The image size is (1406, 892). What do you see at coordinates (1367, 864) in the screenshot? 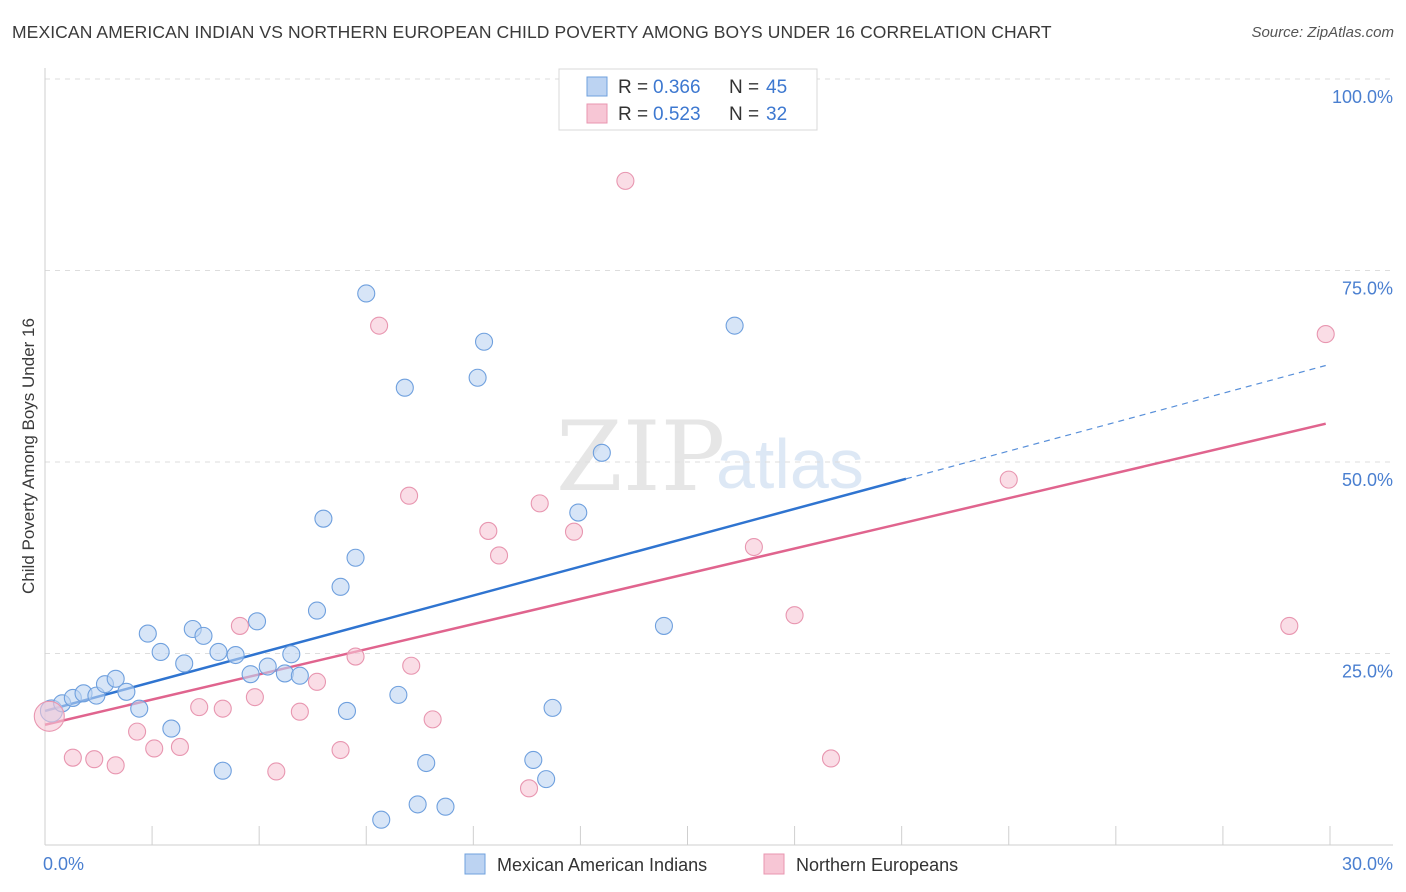
I see `x-tick-label-max: 30.0%` at bounding box center [1367, 864].